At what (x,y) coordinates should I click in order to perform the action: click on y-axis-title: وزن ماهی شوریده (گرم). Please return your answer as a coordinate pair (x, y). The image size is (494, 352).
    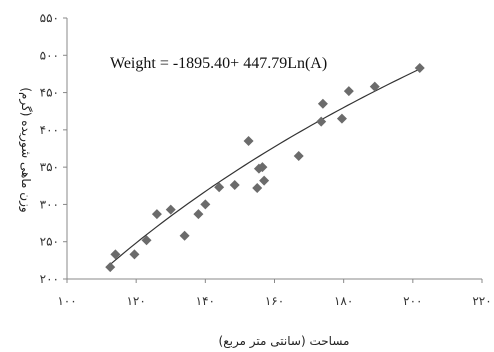
    Looking at the image, I should click on (25, 149).